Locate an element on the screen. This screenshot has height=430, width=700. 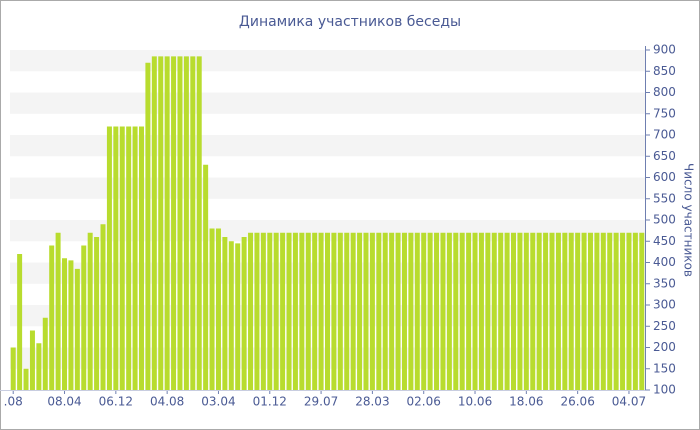
y-tick-label: 300 is located at coordinates (664, 305).